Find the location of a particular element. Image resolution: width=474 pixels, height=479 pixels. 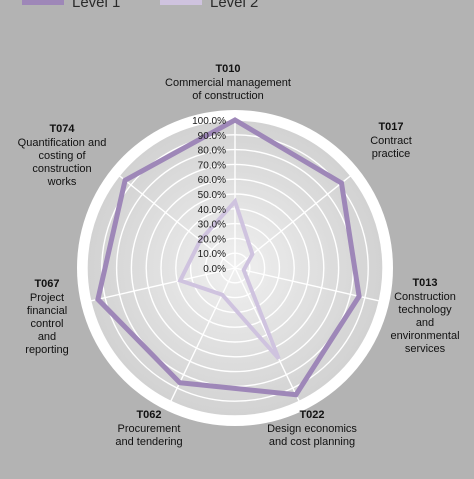

axis-code-label: T010 is located at coordinates (227, 69).